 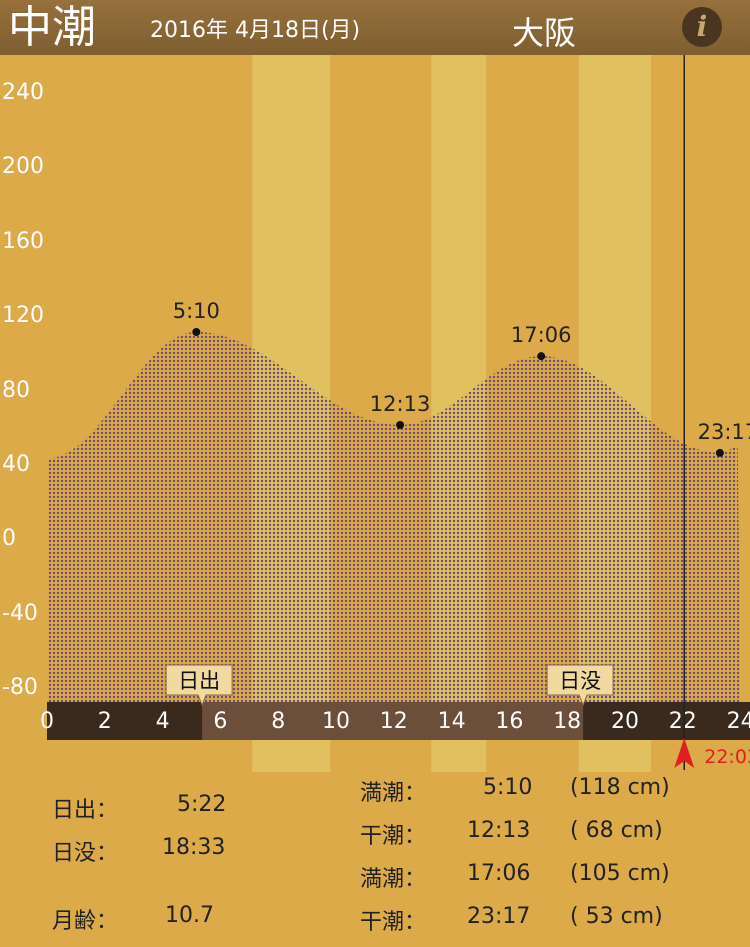 I want to click on y-tick-label: 120, so click(x=23, y=316).